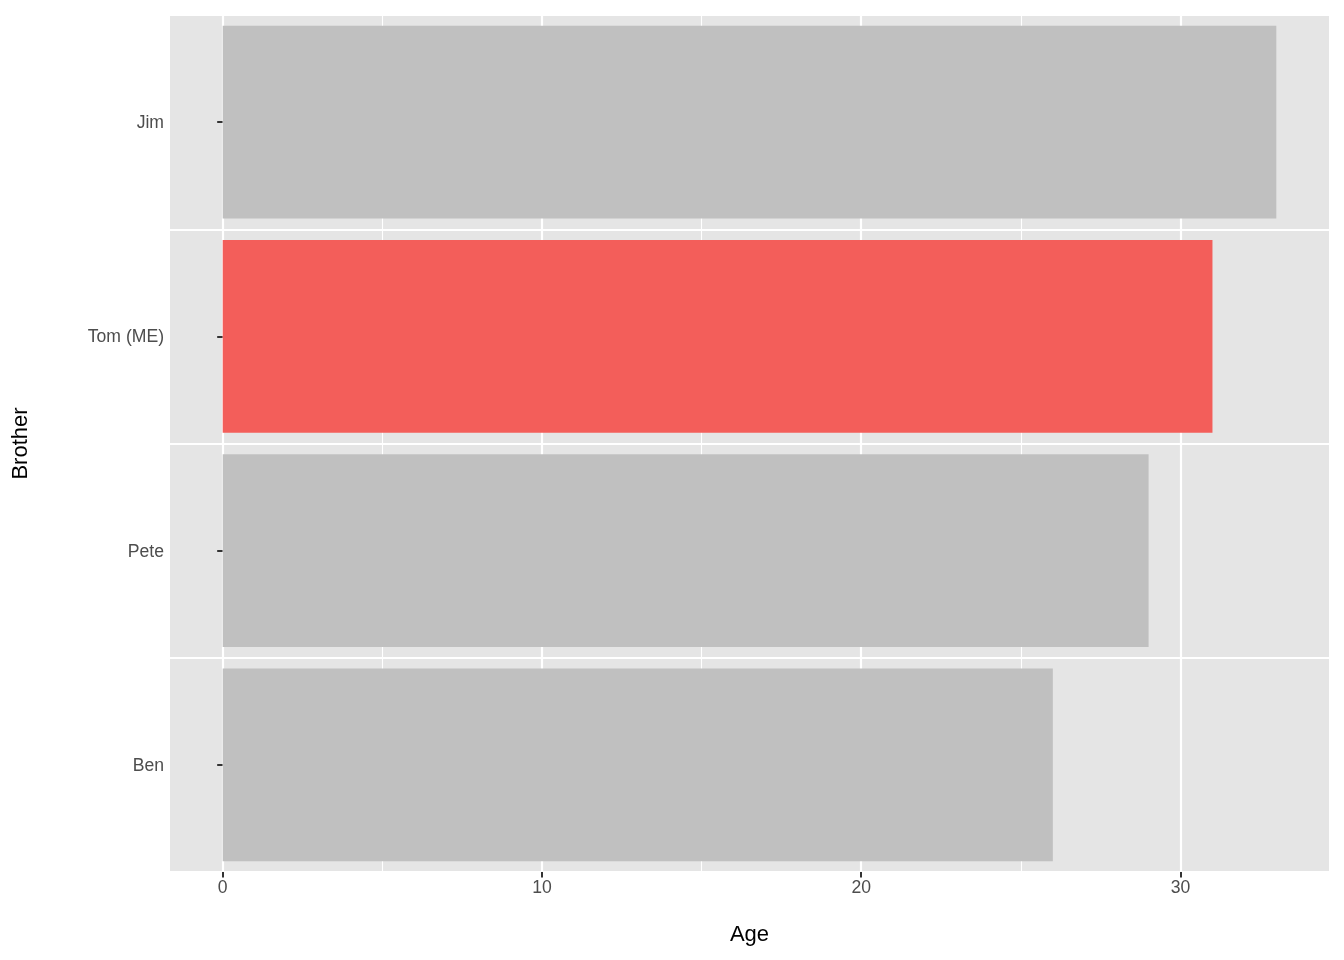 The height and width of the screenshot is (960, 1344). What do you see at coordinates (148, 764) in the screenshot?
I see `y-tick-label: Ben` at bounding box center [148, 764].